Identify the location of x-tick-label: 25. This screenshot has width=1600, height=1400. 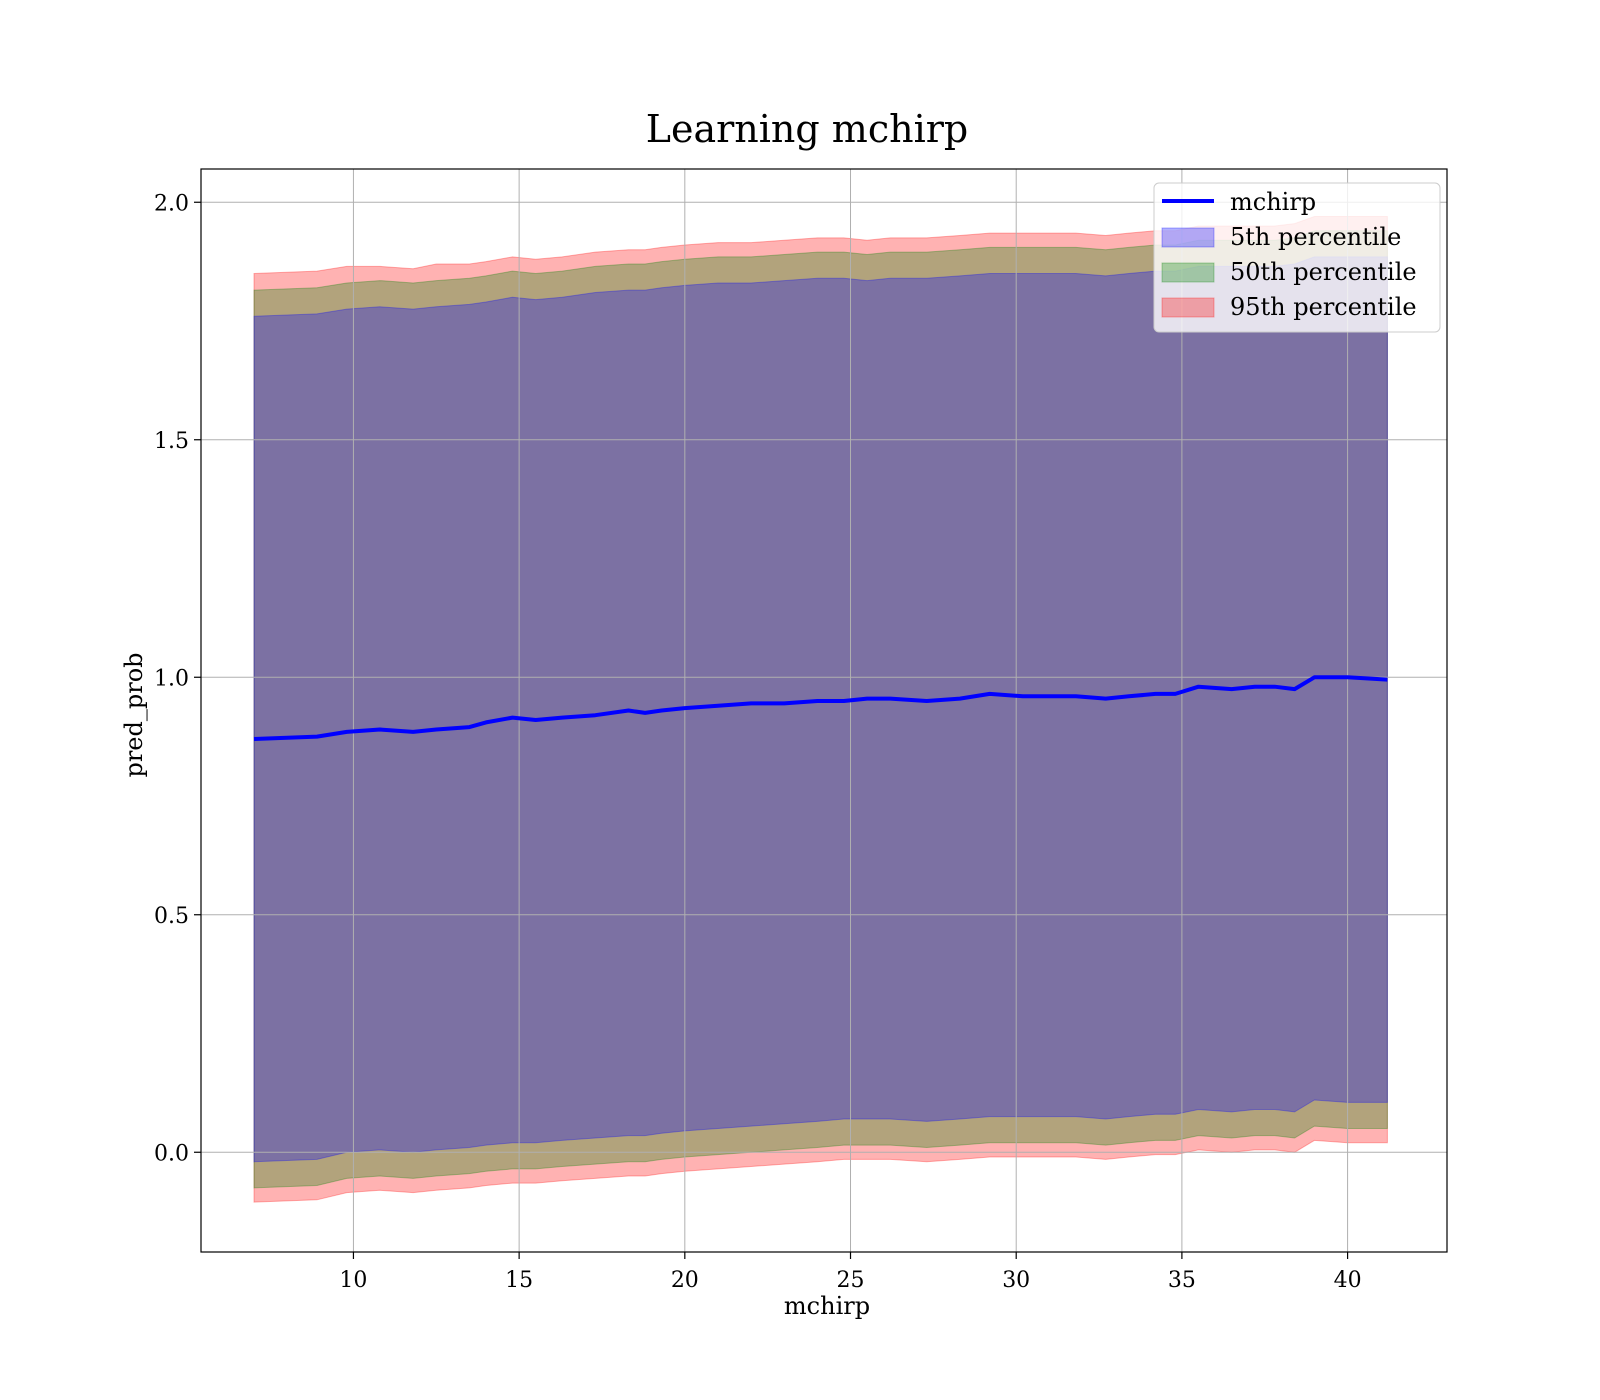
(851, 1280).